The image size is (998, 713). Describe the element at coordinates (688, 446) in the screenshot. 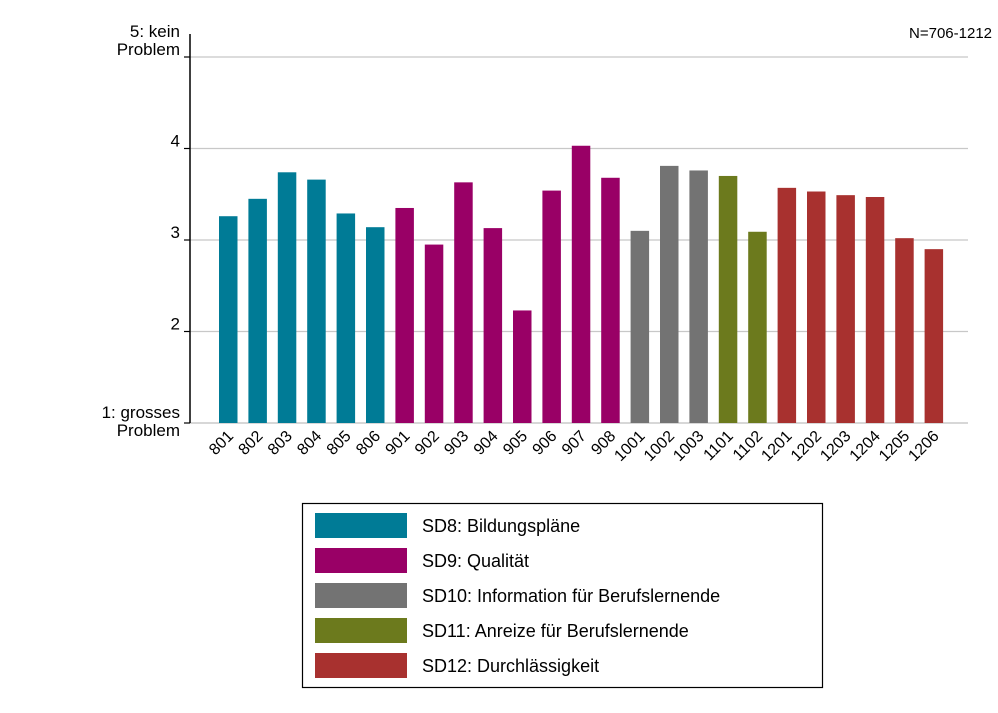

I see `x-tick-label: 1003` at that location.